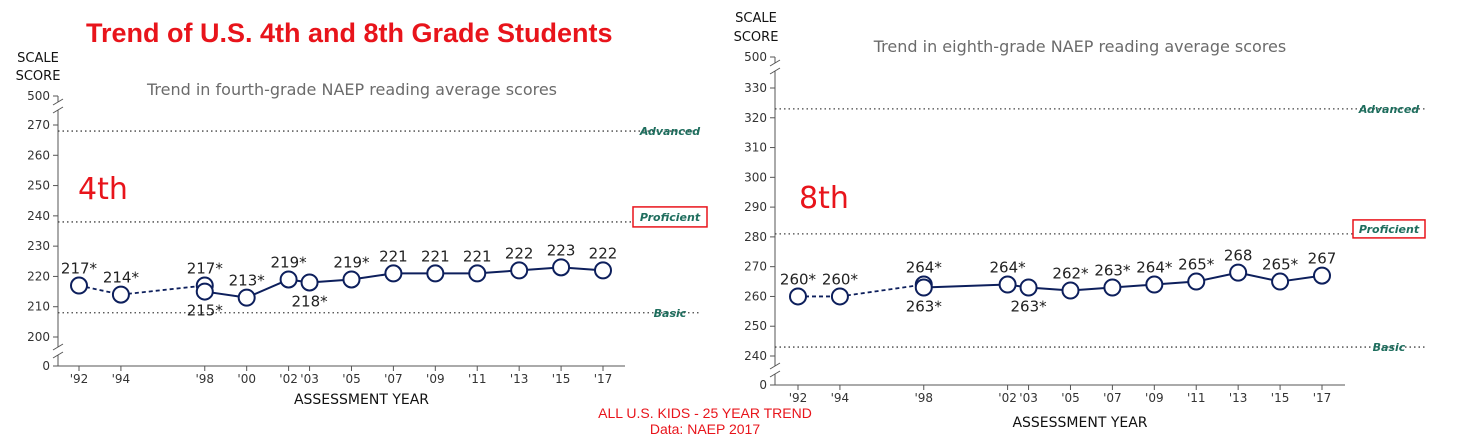 The width and height of the screenshot is (1464, 446). What do you see at coordinates (755, 88) in the screenshot?
I see `y-tick-label: 330` at bounding box center [755, 88].